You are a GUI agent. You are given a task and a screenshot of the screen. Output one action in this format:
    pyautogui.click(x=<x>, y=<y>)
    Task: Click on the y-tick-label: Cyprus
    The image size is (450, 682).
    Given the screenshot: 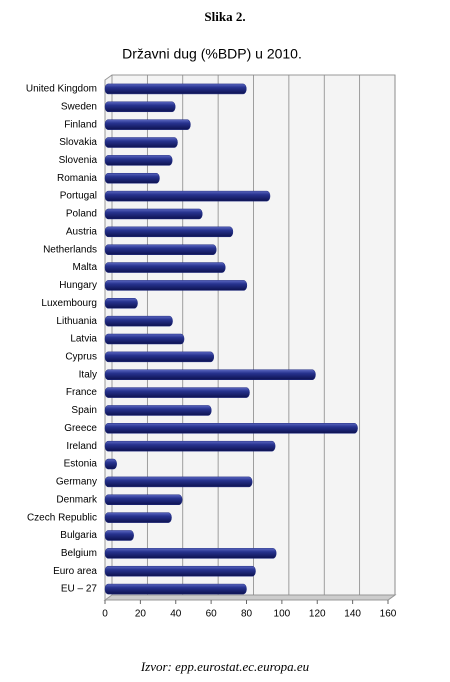 What is the action you would take?
    pyautogui.click(x=81, y=357)
    